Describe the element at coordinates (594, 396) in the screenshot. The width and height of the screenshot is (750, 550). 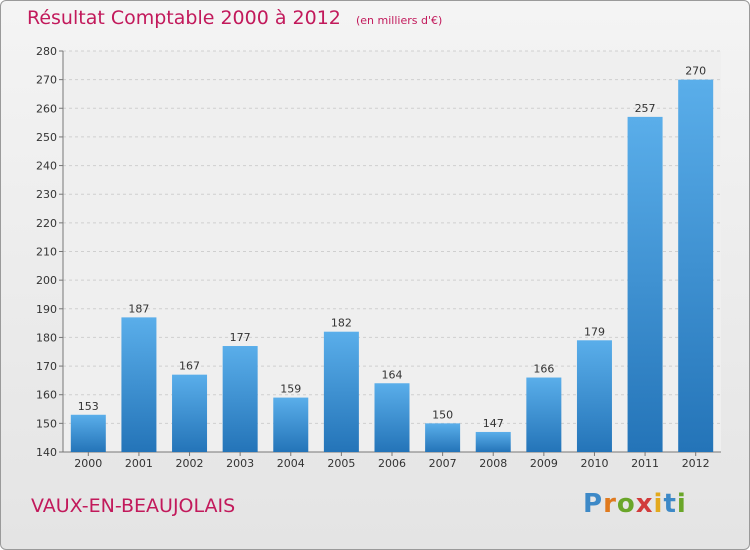
I see `bar-2010` at that location.